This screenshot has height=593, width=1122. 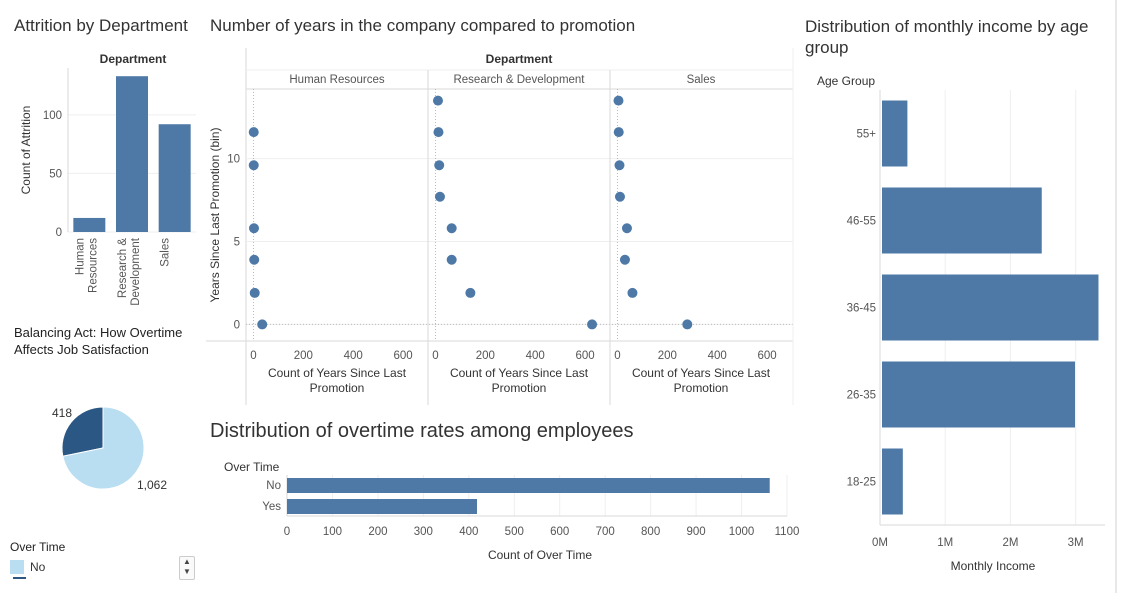 I want to click on attrition-x-tick: Sales, so click(x=166, y=252).